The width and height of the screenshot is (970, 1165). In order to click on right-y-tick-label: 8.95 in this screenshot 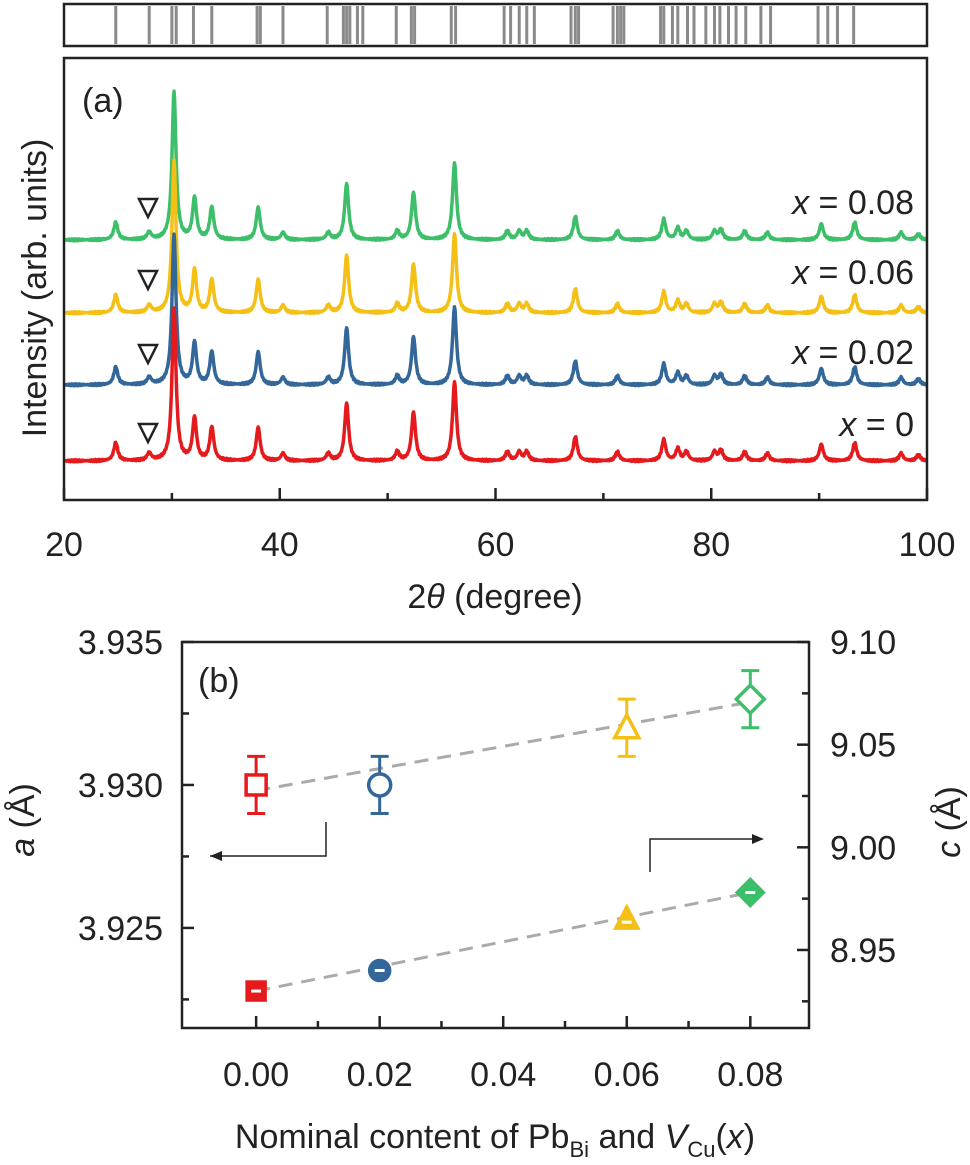, I will do `click(863, 951)`.